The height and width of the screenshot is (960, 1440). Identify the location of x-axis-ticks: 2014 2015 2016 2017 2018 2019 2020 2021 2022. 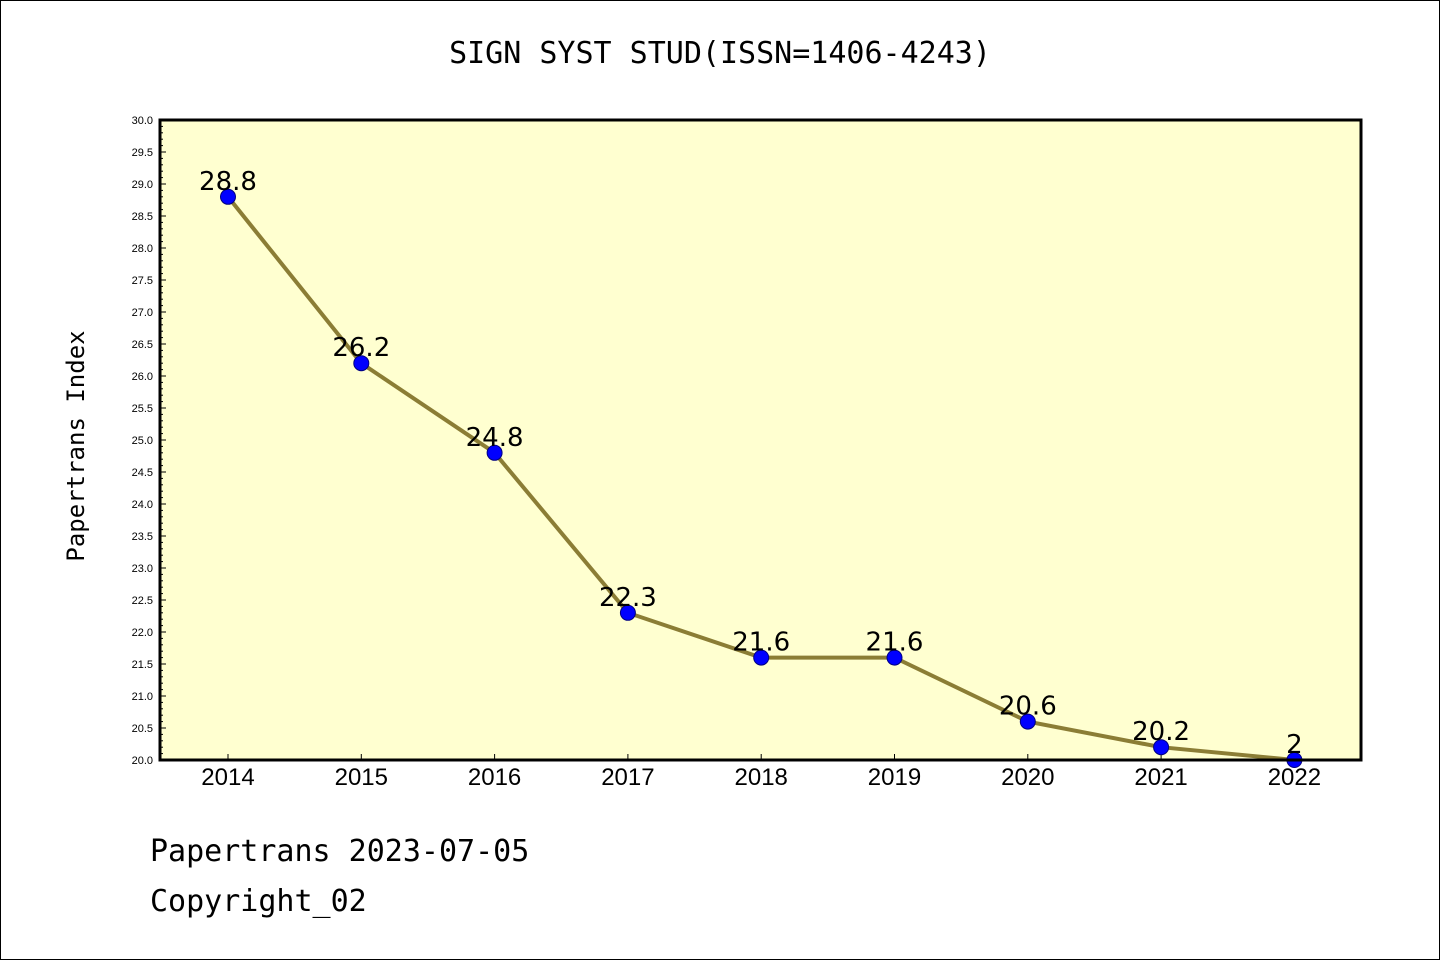
(761, 772).